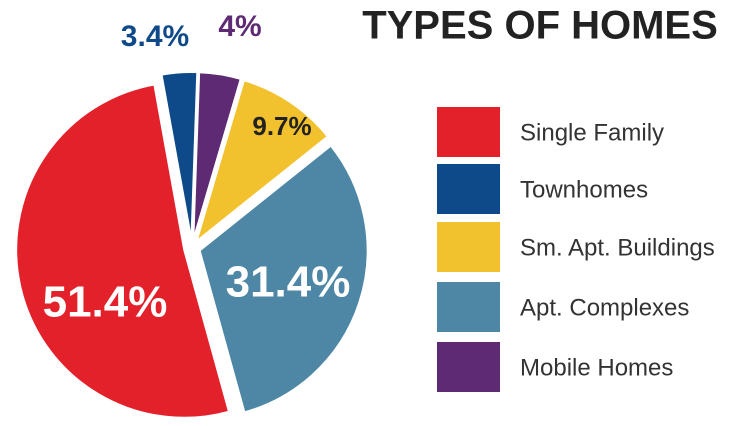  What do you see at coordinates (584, 189) in the screenshot?
I see `legend-text: Townhomes` at bounding box center [584, 189].